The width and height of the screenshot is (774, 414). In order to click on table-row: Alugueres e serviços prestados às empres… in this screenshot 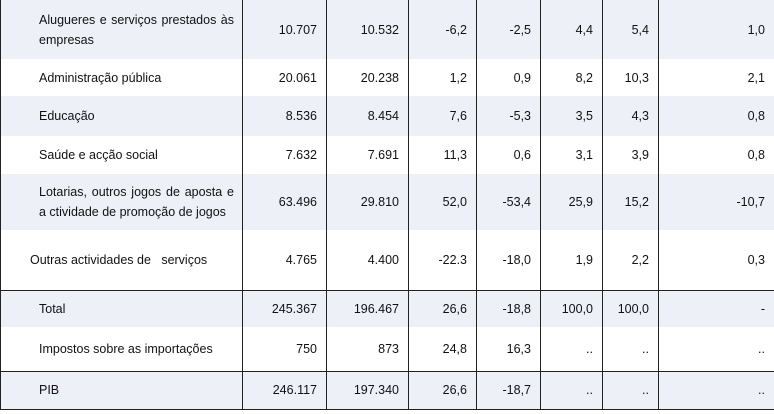, I will do `click(387, 29)`.